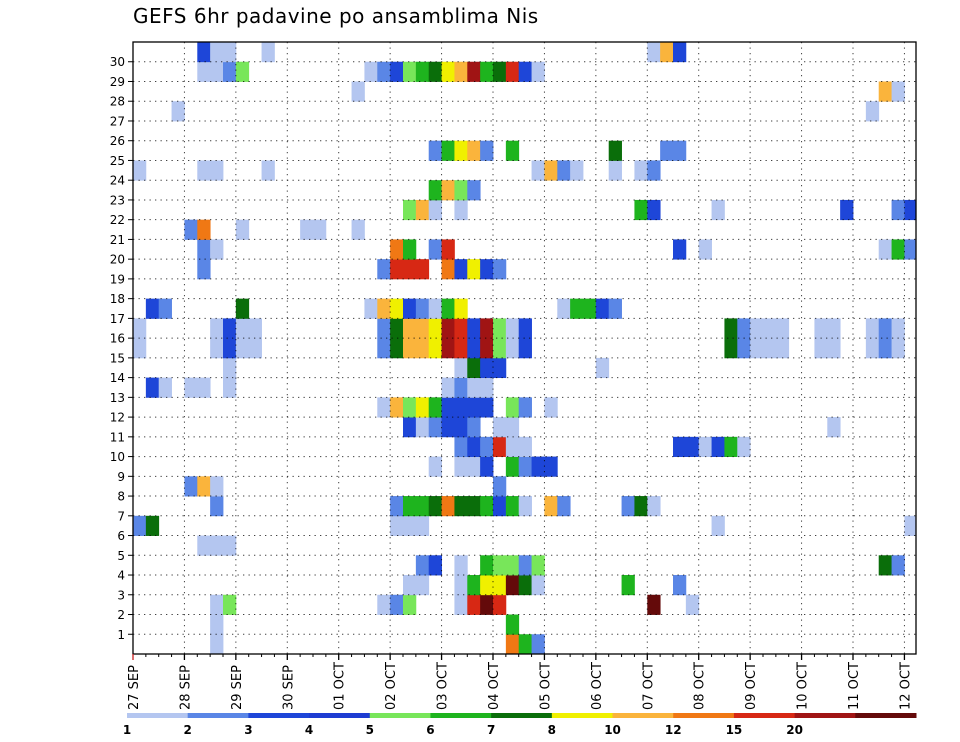 This screenshot has height=742, width=960. I want to click on x-tick-label: 11 OCT, so click(854, 686).